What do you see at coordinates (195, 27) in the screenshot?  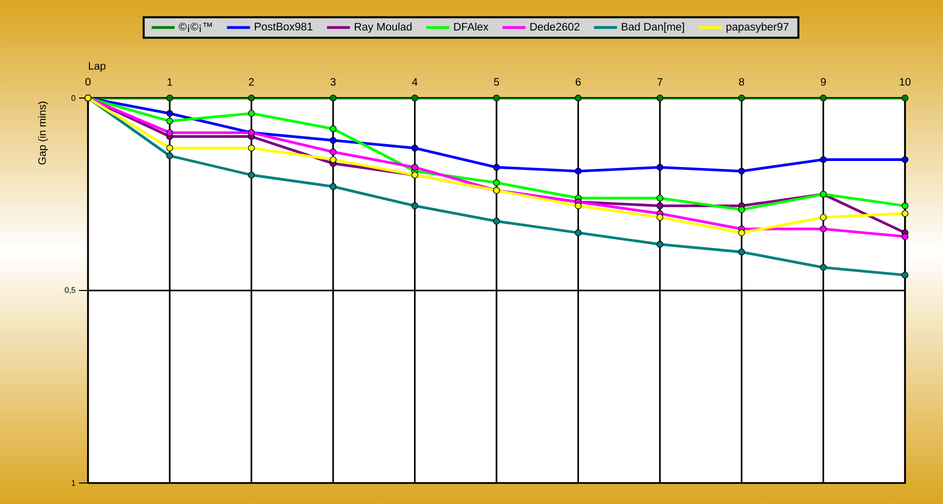 I see `legend-label: ©¡©¡™` at bounding box center [195, 27].